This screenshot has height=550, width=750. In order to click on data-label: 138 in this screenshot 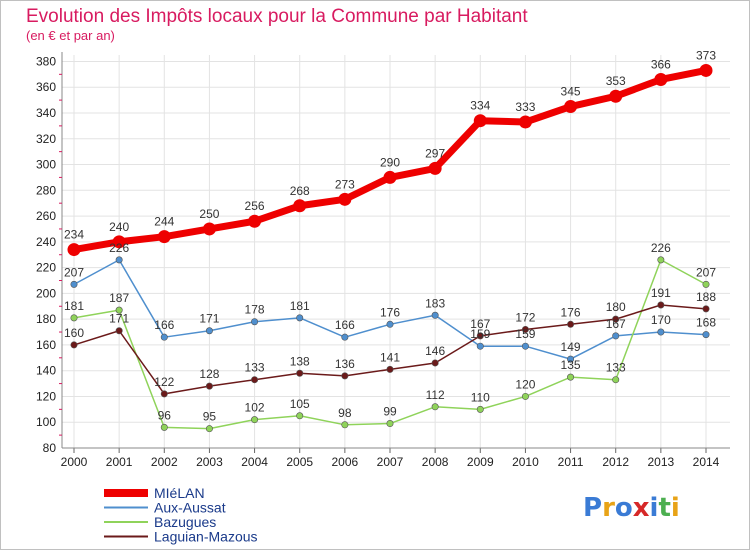, I will do `click(300, 361)`.